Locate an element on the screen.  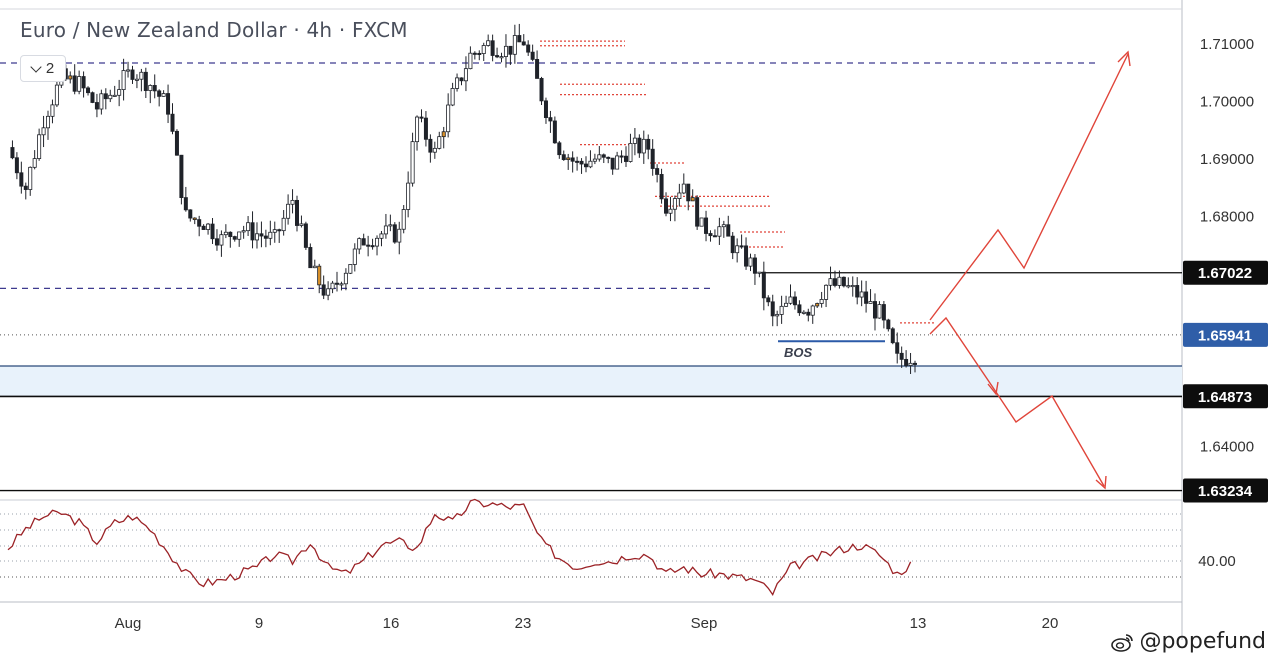
price-label-tag: 1.65941 is located at coordinates (1225, 334).